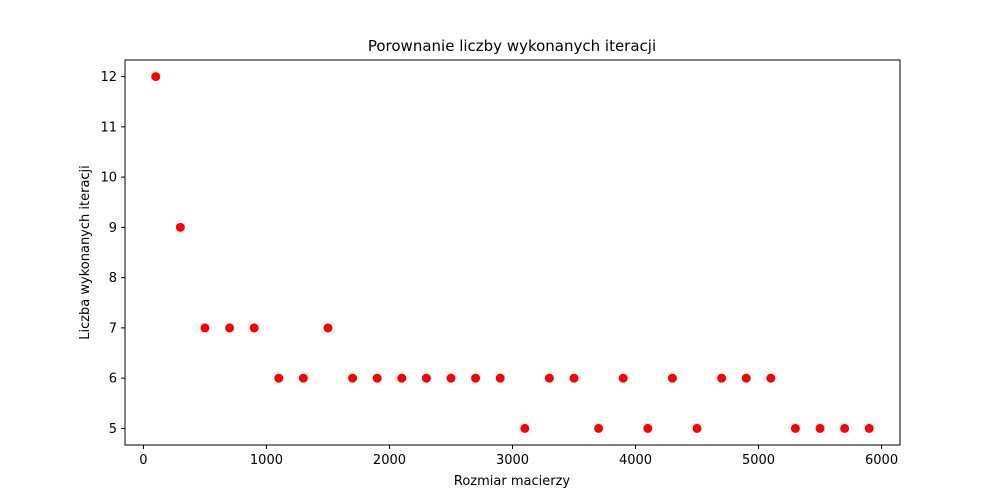 This screenshot has height=500, width=1000. What do you see at coordinates (143, 460) in the screenshot?
I see `x-tick-label: 0` at bounding box center [143, 460].